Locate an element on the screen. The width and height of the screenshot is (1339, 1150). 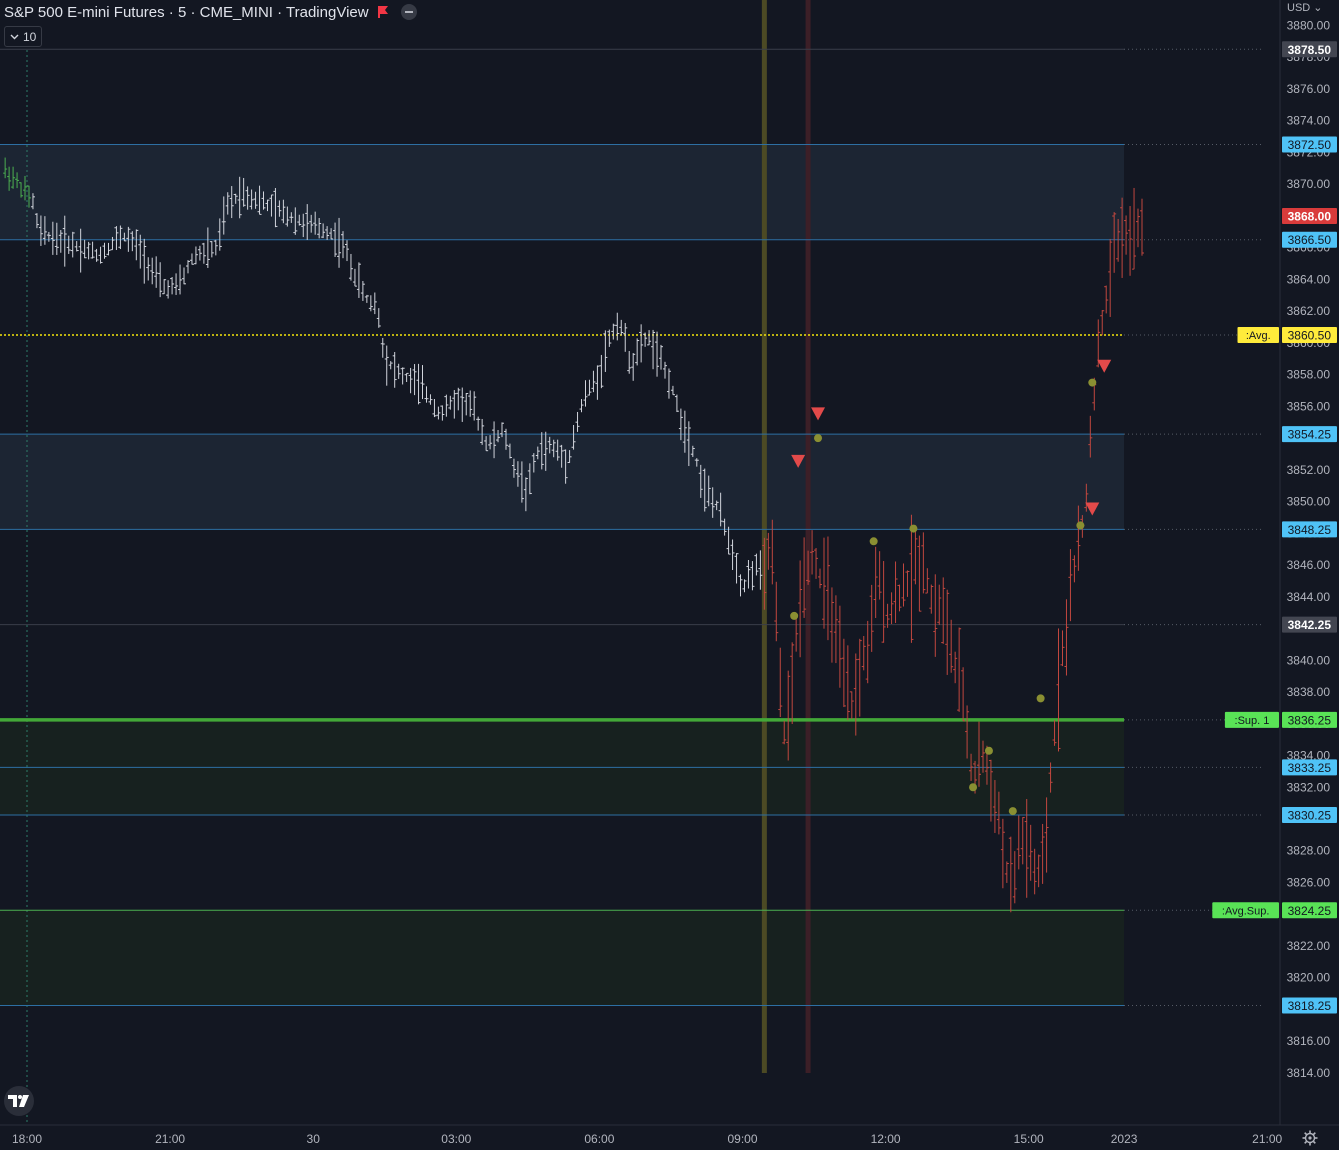
price-tag-green is located at coordinates (1309, 910).